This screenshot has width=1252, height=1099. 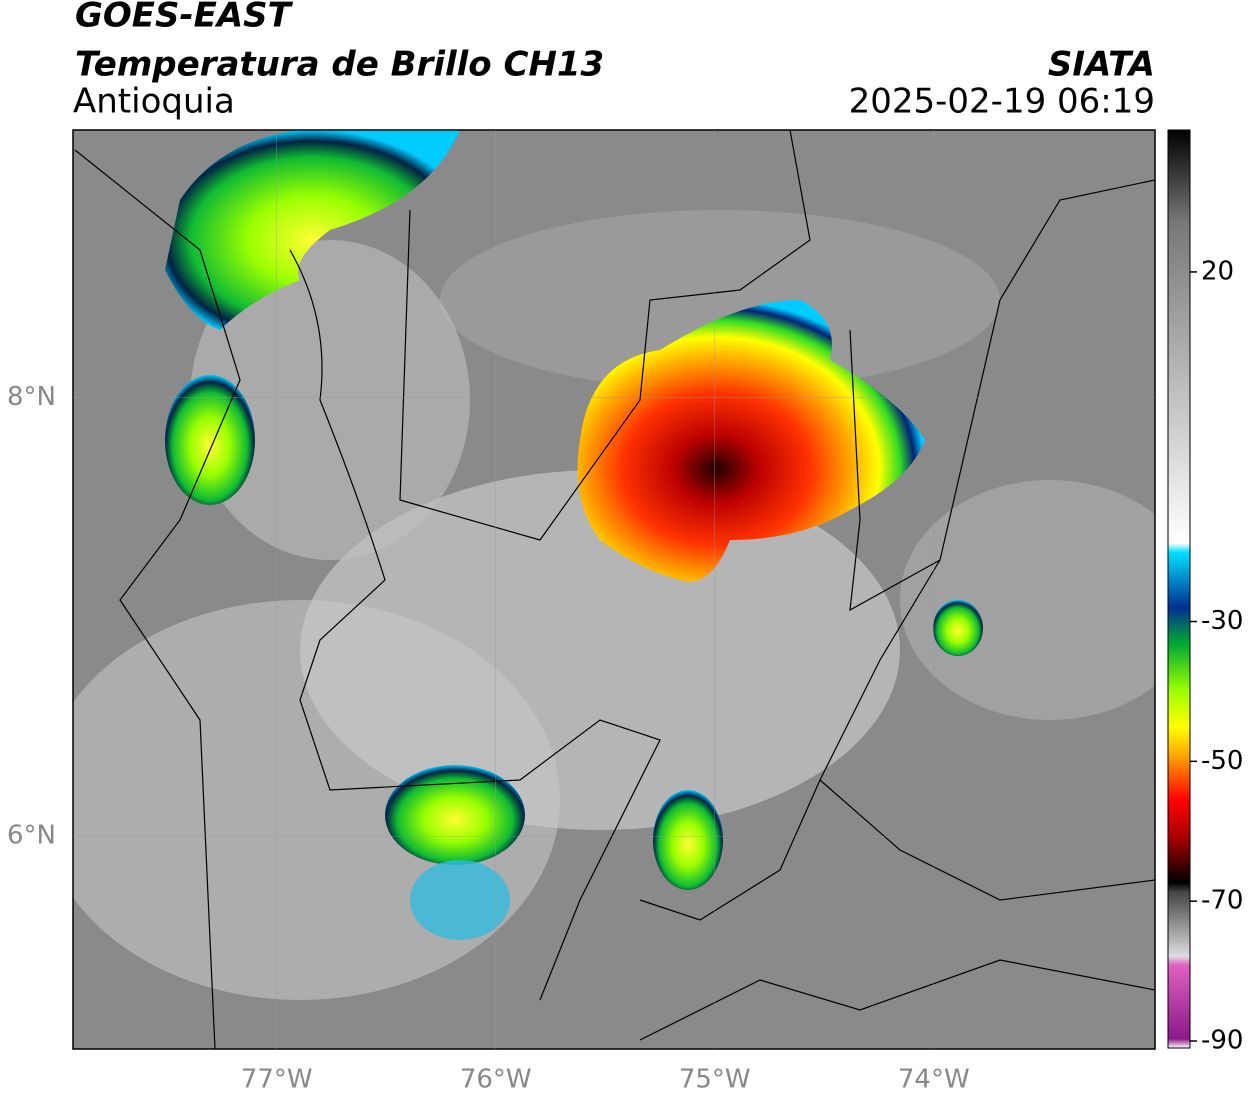 I want to click on source: SIATA, so click(x=1101, y=65).